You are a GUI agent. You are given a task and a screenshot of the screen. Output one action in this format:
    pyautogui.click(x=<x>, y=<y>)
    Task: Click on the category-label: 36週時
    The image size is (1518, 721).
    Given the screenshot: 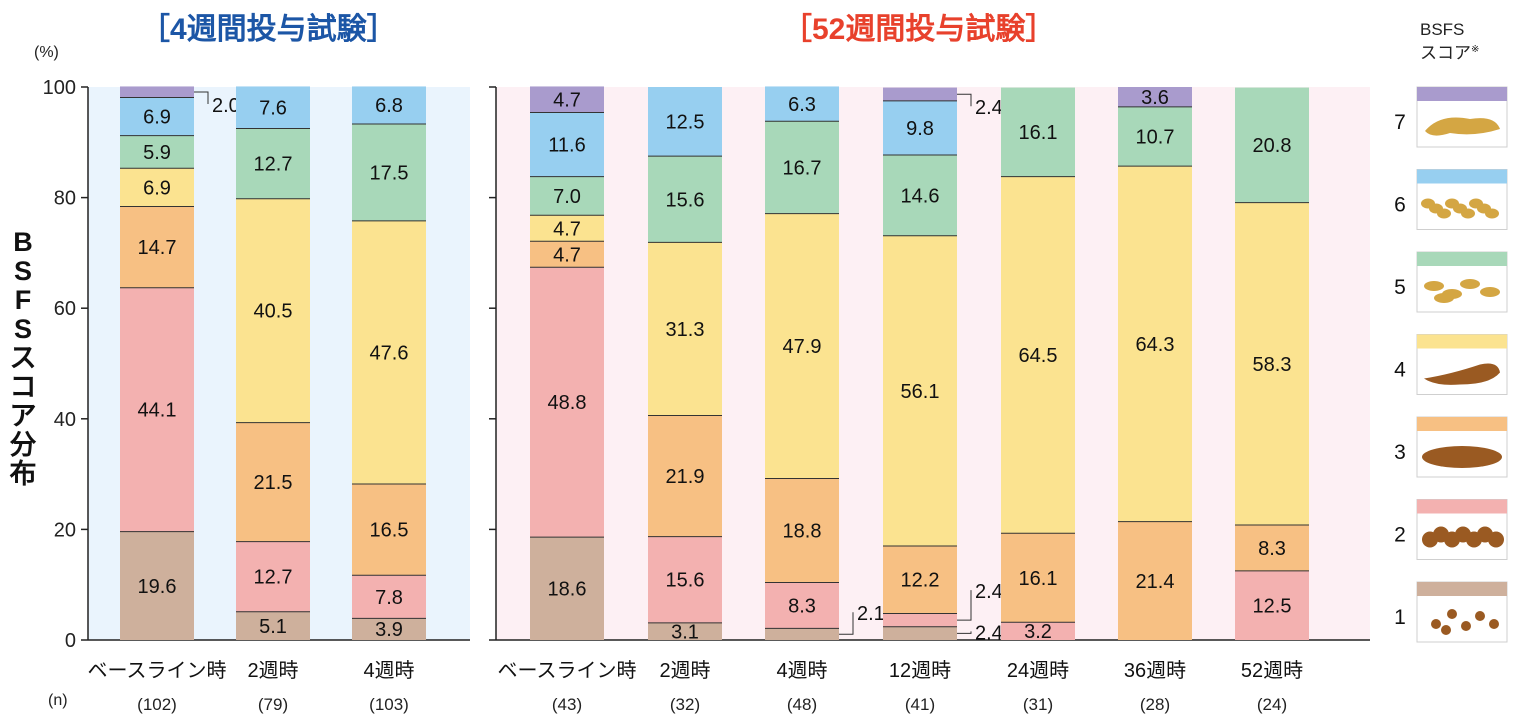 What is the action you would take?
    pyautogui.click(x=1155, y=670)
    